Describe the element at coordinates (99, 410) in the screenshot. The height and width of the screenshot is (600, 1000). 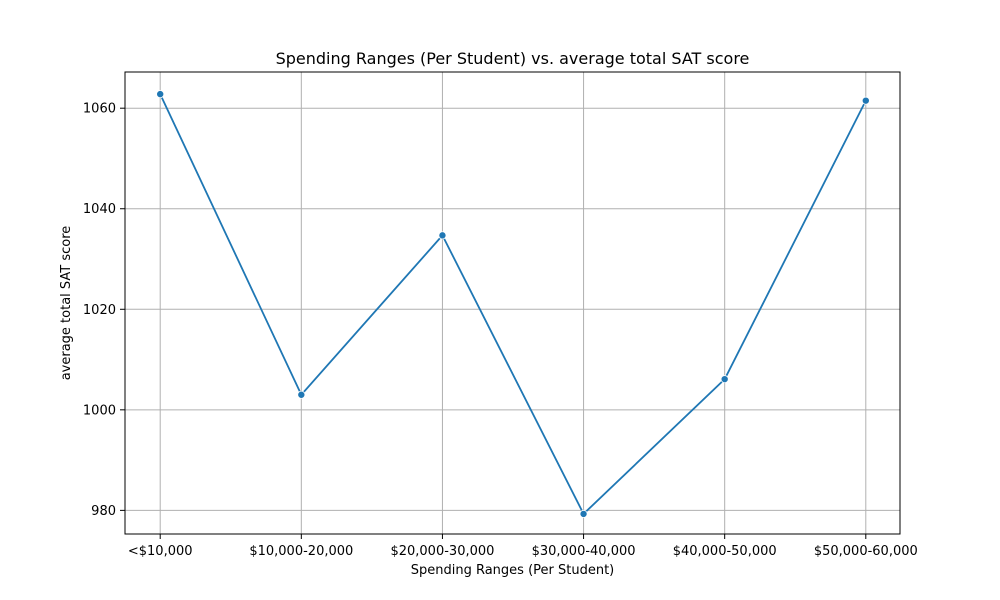
I see `y-tick-label: 1000` at that location.